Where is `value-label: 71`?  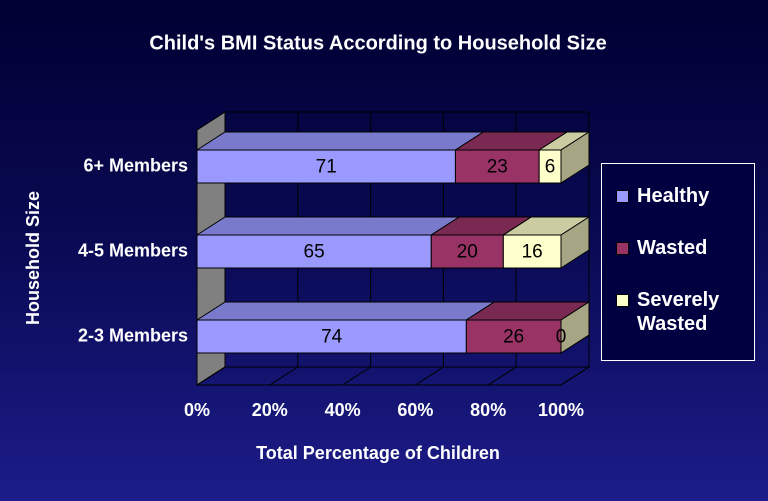 value-label: 71 is located at coordinates (326, 167).